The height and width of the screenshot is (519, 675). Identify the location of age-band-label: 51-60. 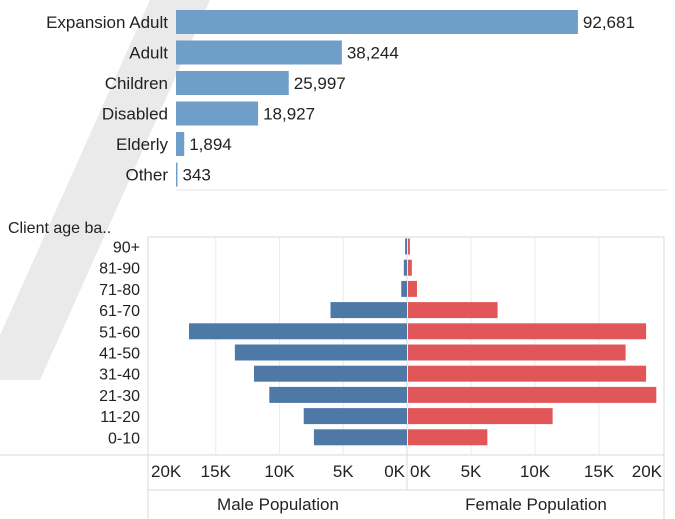
(119, 332).